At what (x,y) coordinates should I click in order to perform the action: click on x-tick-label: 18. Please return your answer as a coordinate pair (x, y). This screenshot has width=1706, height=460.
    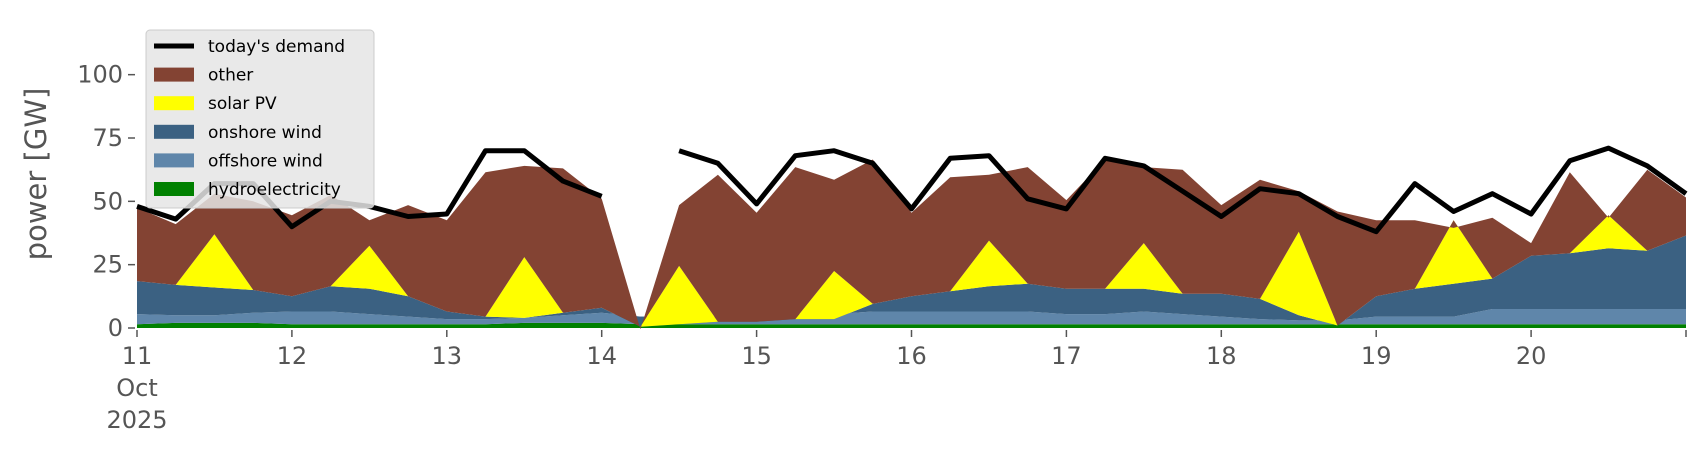
    Looking at the image, I should click on (1221, 356).